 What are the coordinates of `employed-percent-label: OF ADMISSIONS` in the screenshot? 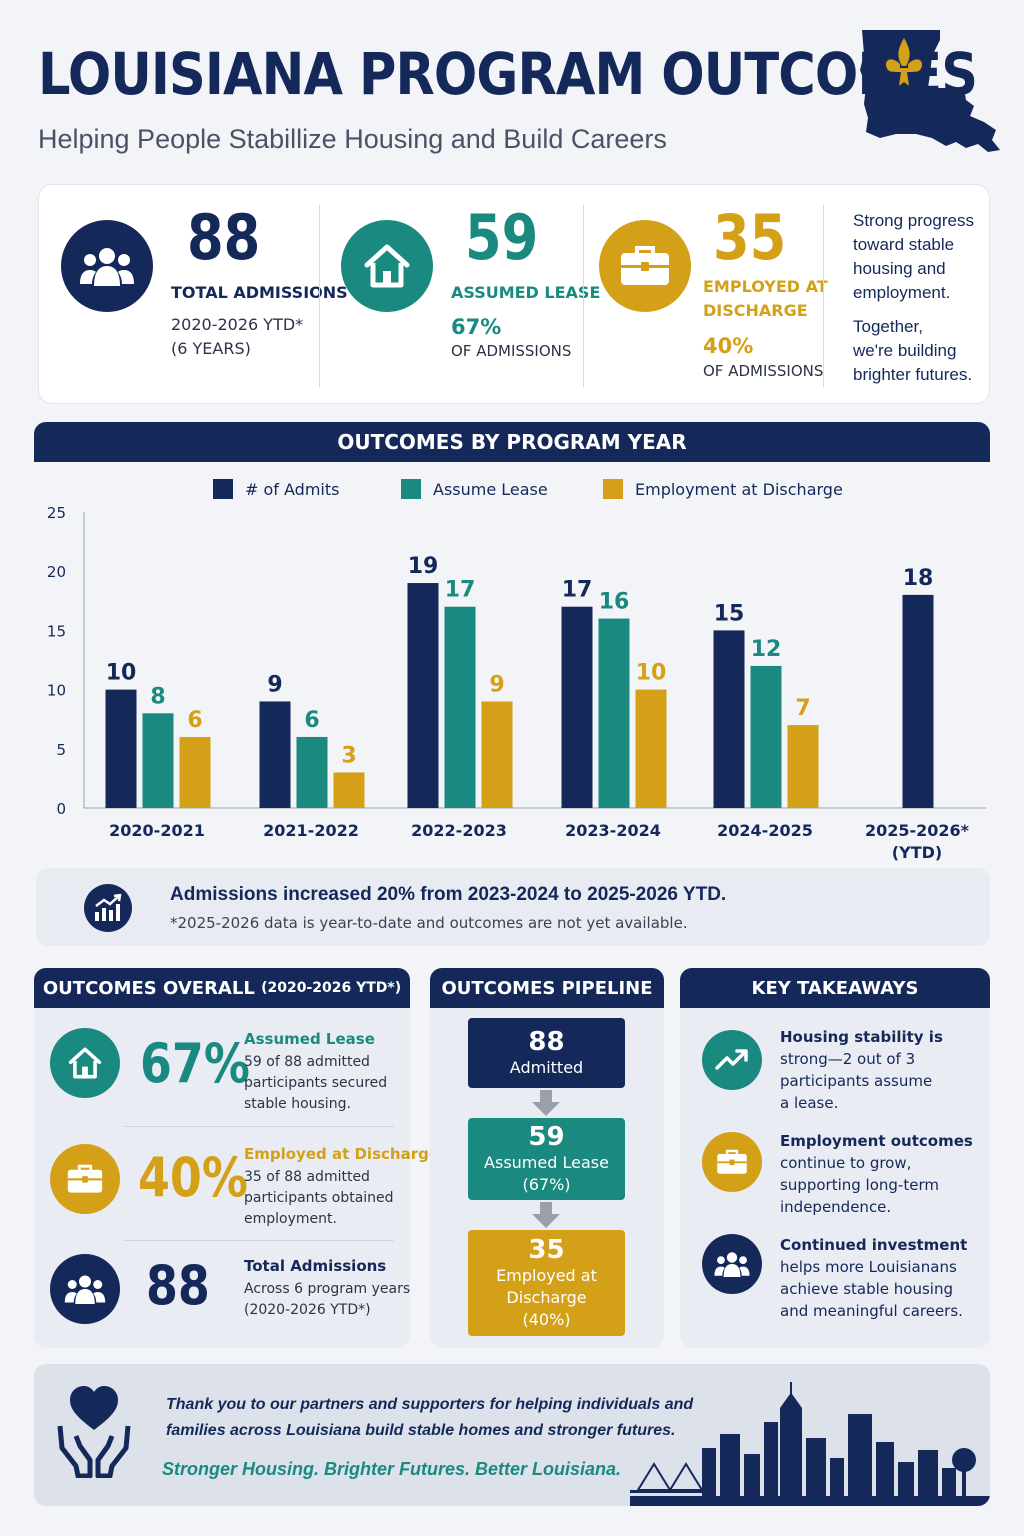 It's located at (763, 371).